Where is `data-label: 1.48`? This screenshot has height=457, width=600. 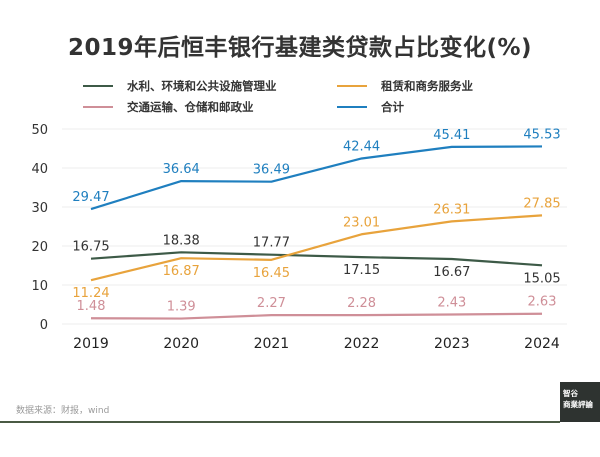 data-label: 1.48 is located at coordinates (91, 306).